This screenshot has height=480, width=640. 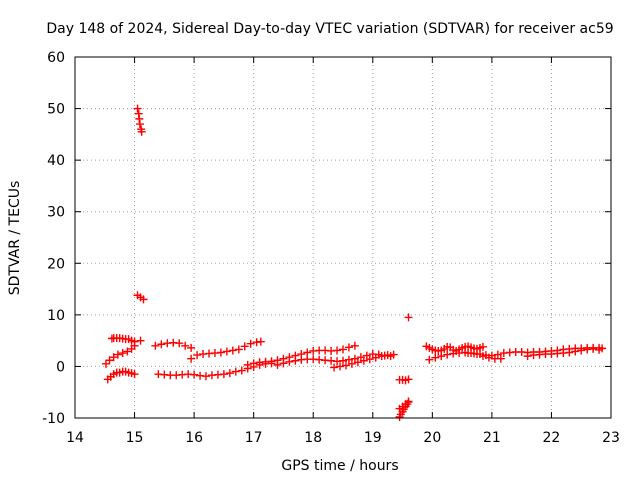 What do you see at coordinates (492, 438) in the screenshot?
I see `x-tick-label: 21` at bounding box center [492, 438].